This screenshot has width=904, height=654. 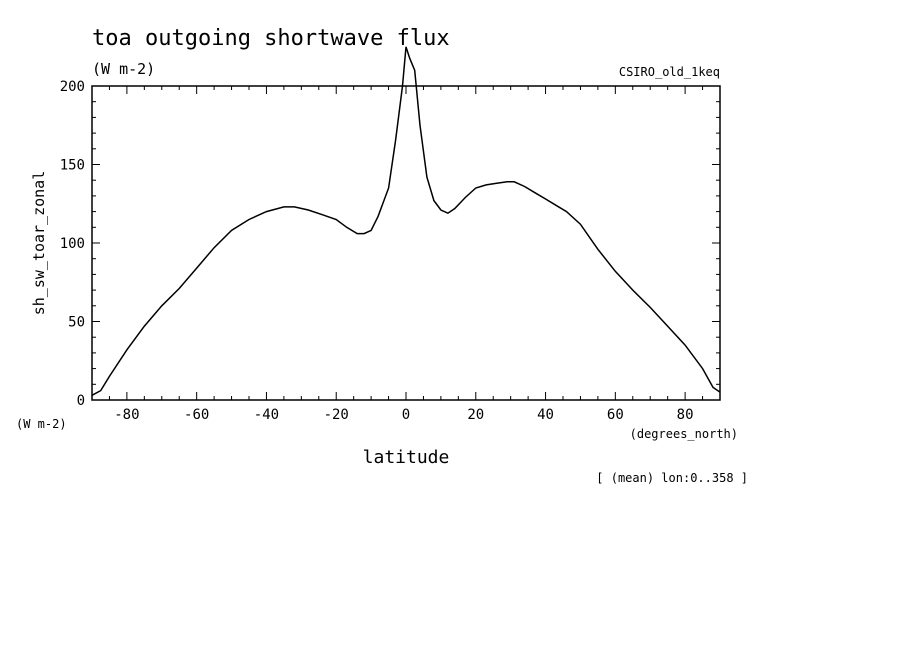 I want to click on y-tick-label: 0, so click(x=81, y=401).